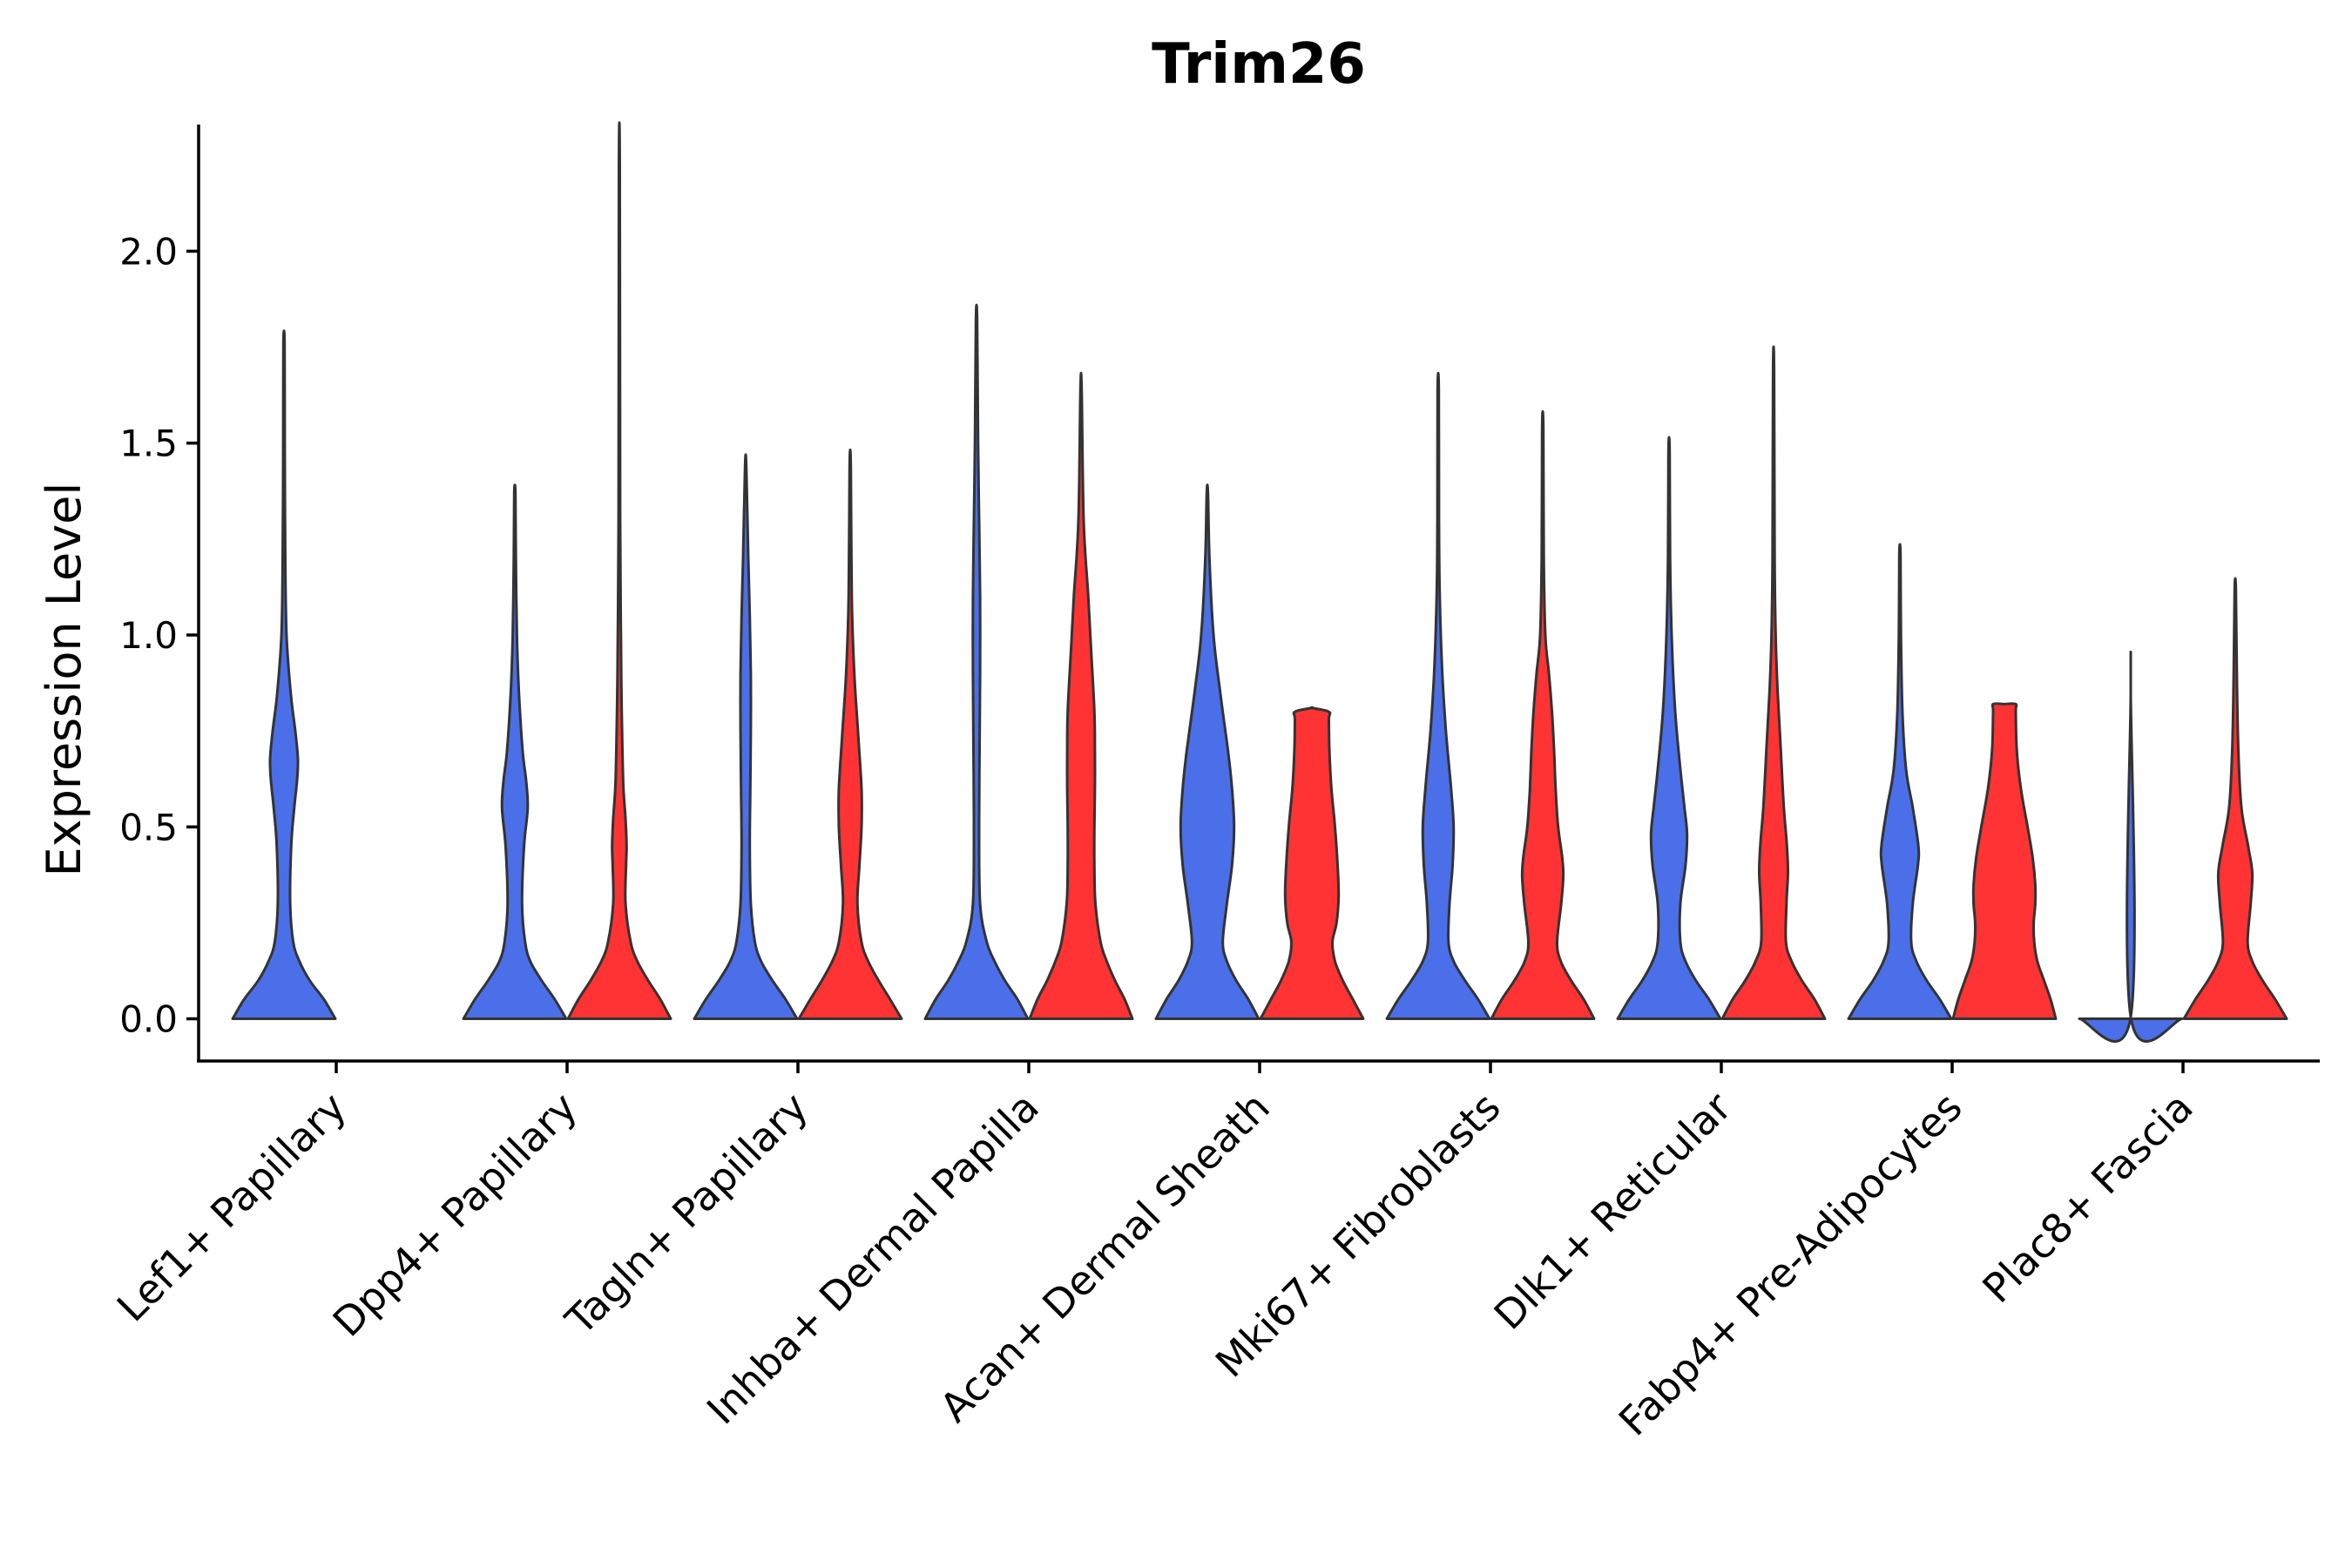 The width and height of the screenshot is (2352, 1568). Describe the element at coordinates (64, 680) in the screenshot. I see `y-axis-label: Expression Level` at that location.